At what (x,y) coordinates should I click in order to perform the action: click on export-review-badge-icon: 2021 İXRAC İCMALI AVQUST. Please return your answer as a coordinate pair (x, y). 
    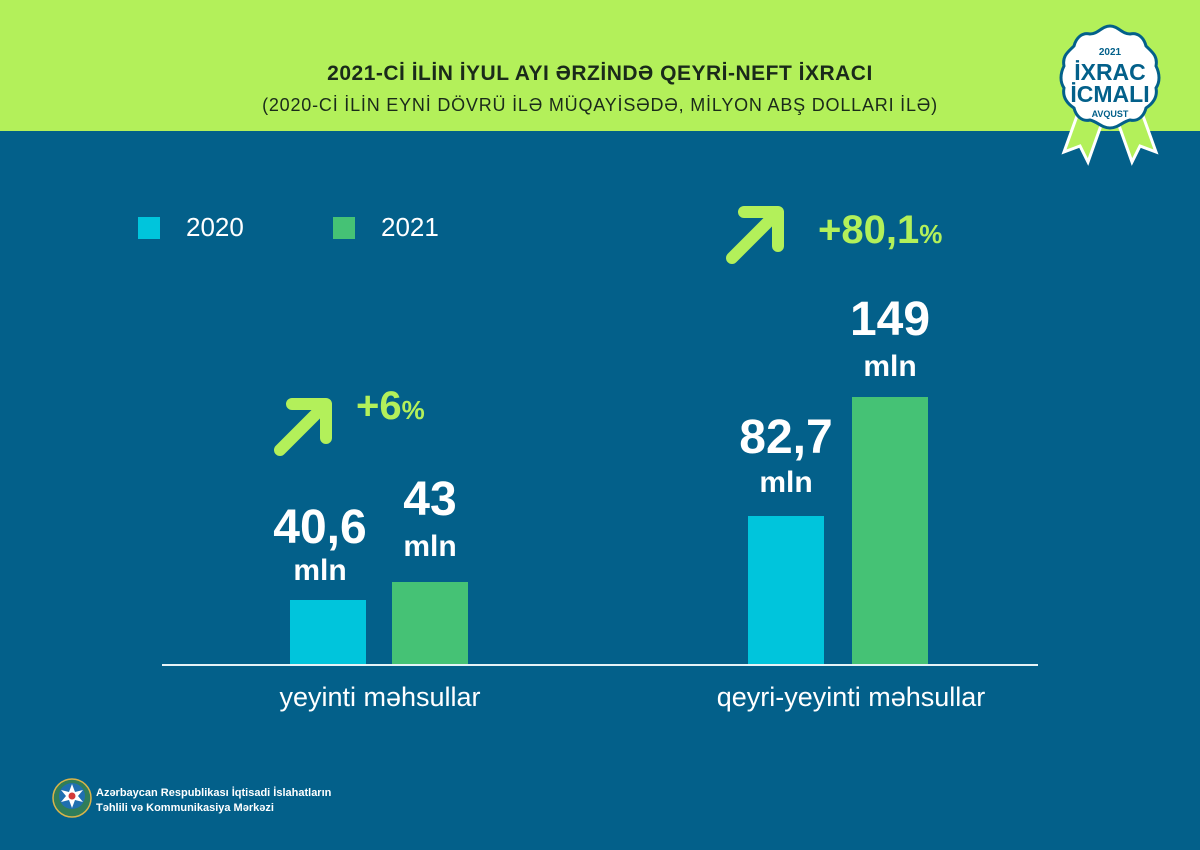
    Looking at the image, I should click on (1110, 95).